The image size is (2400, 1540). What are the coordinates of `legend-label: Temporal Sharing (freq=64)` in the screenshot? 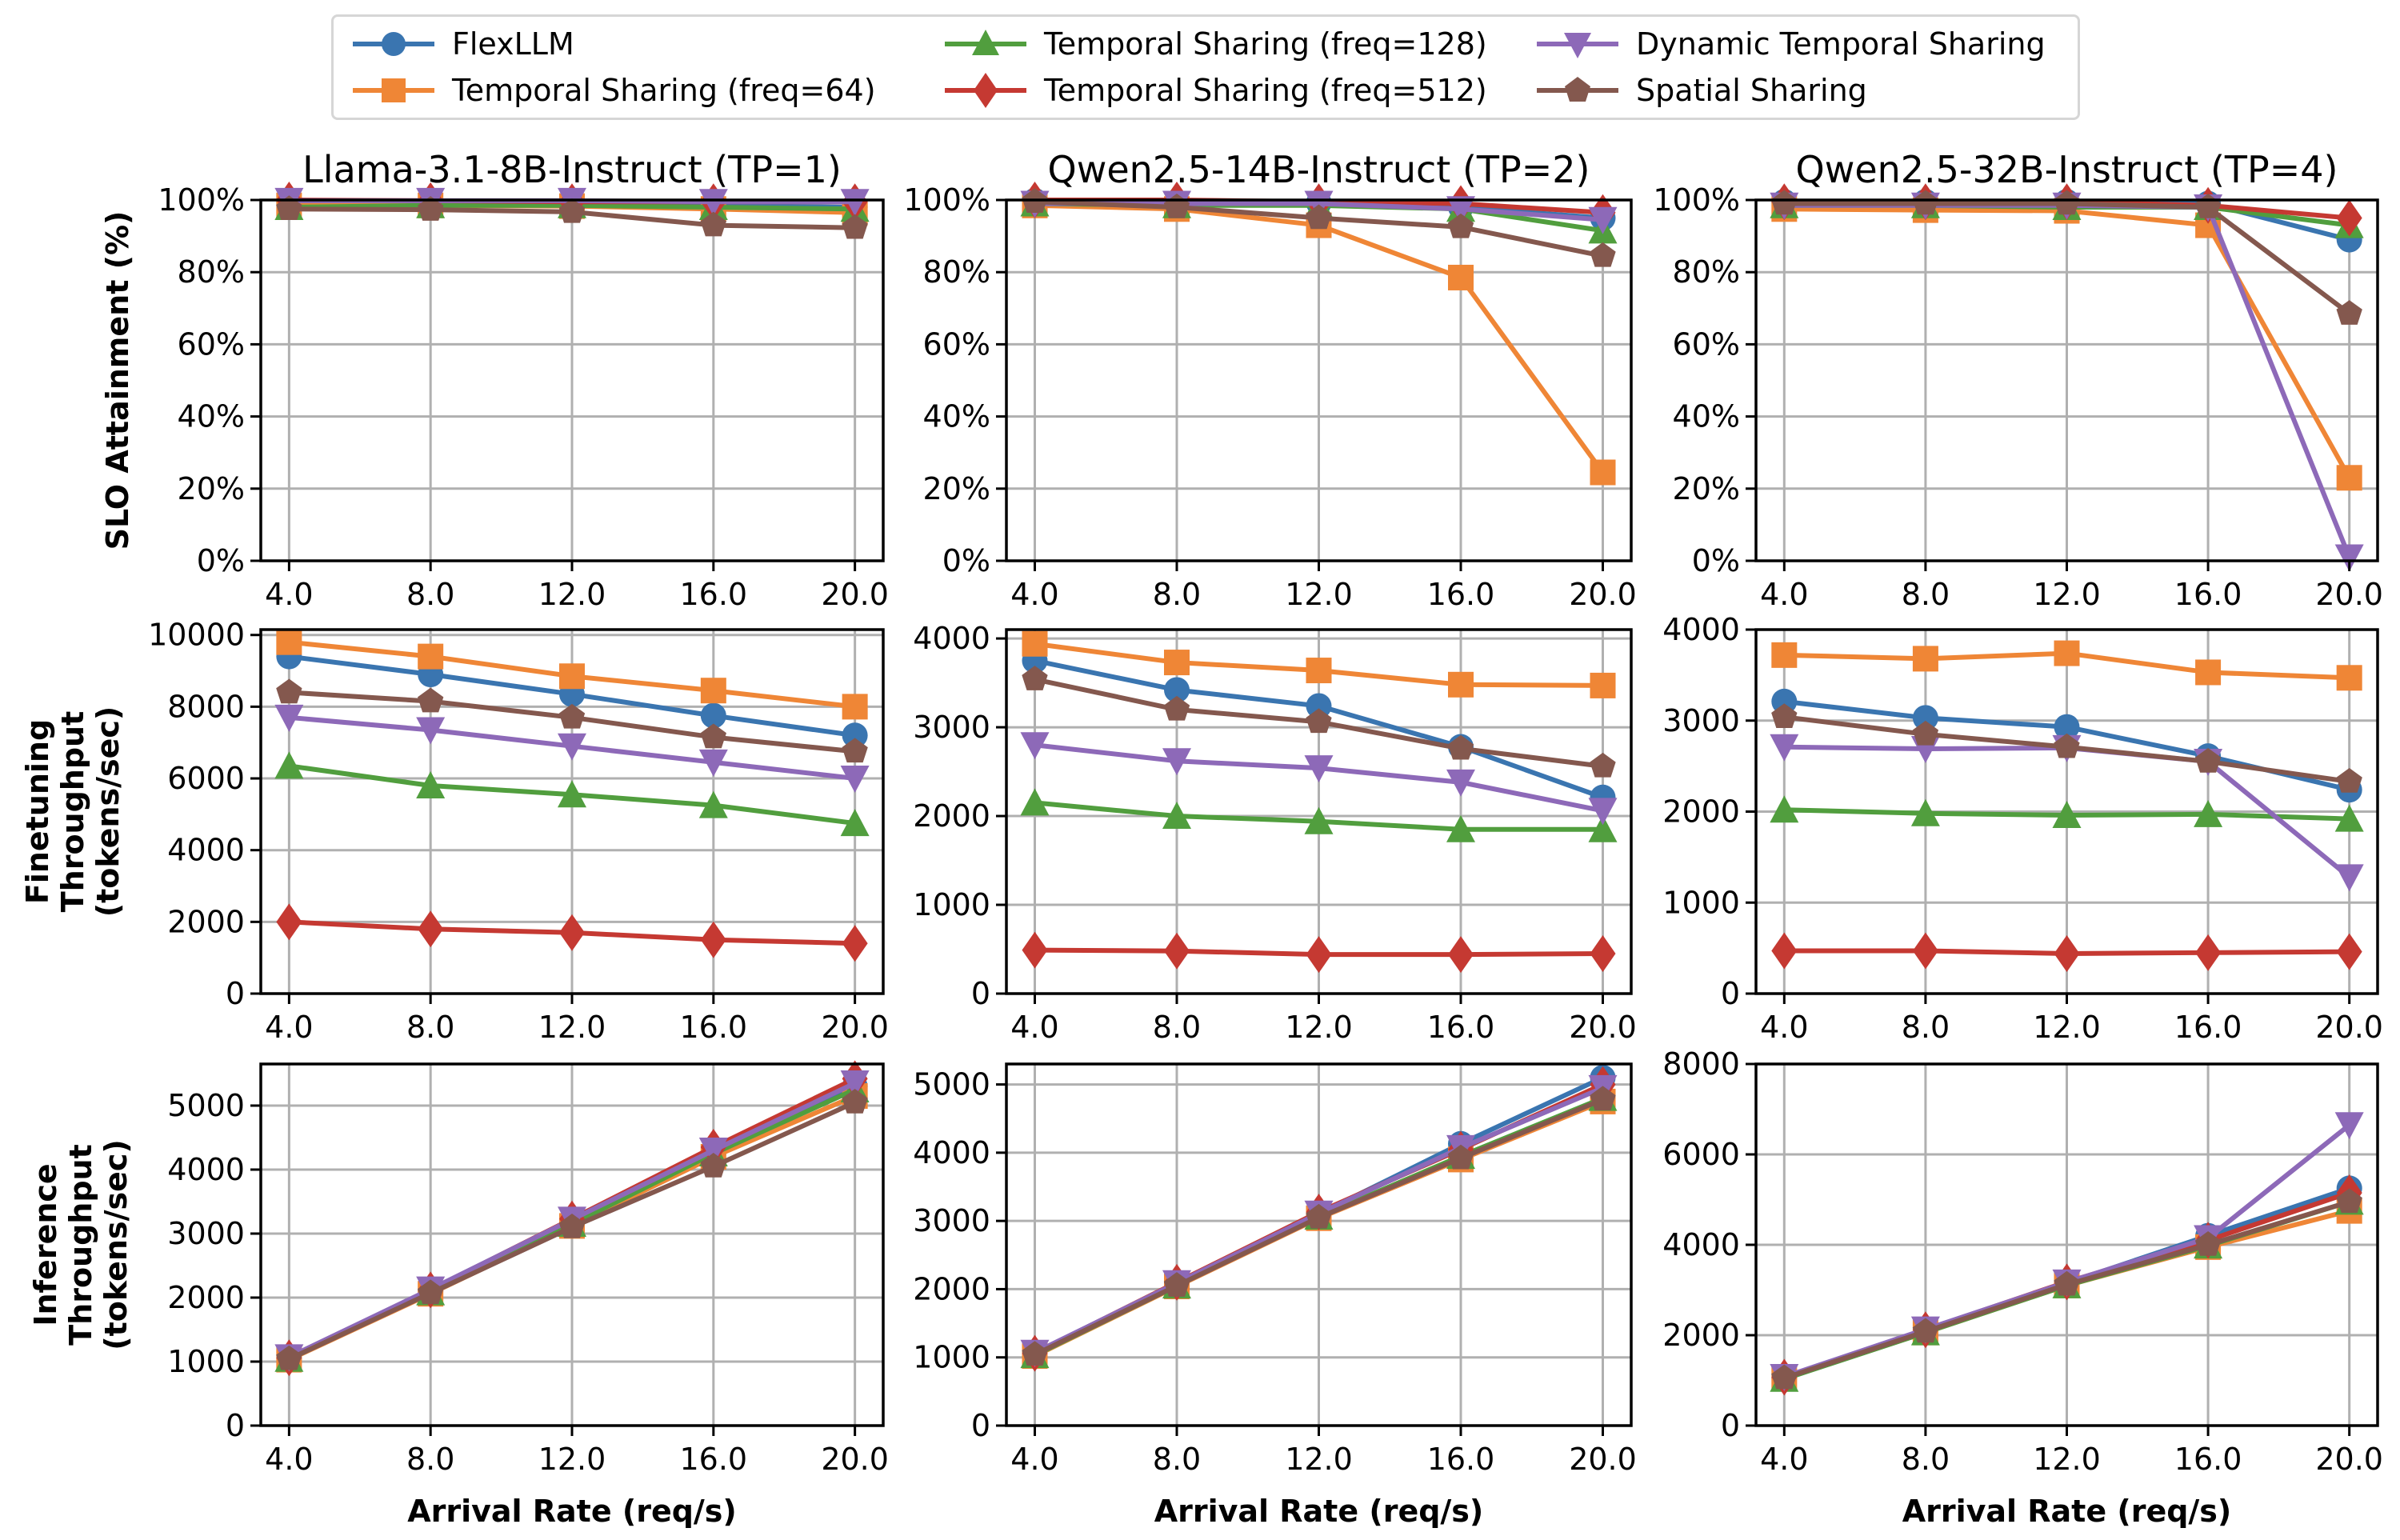 It's located at (664, 90).